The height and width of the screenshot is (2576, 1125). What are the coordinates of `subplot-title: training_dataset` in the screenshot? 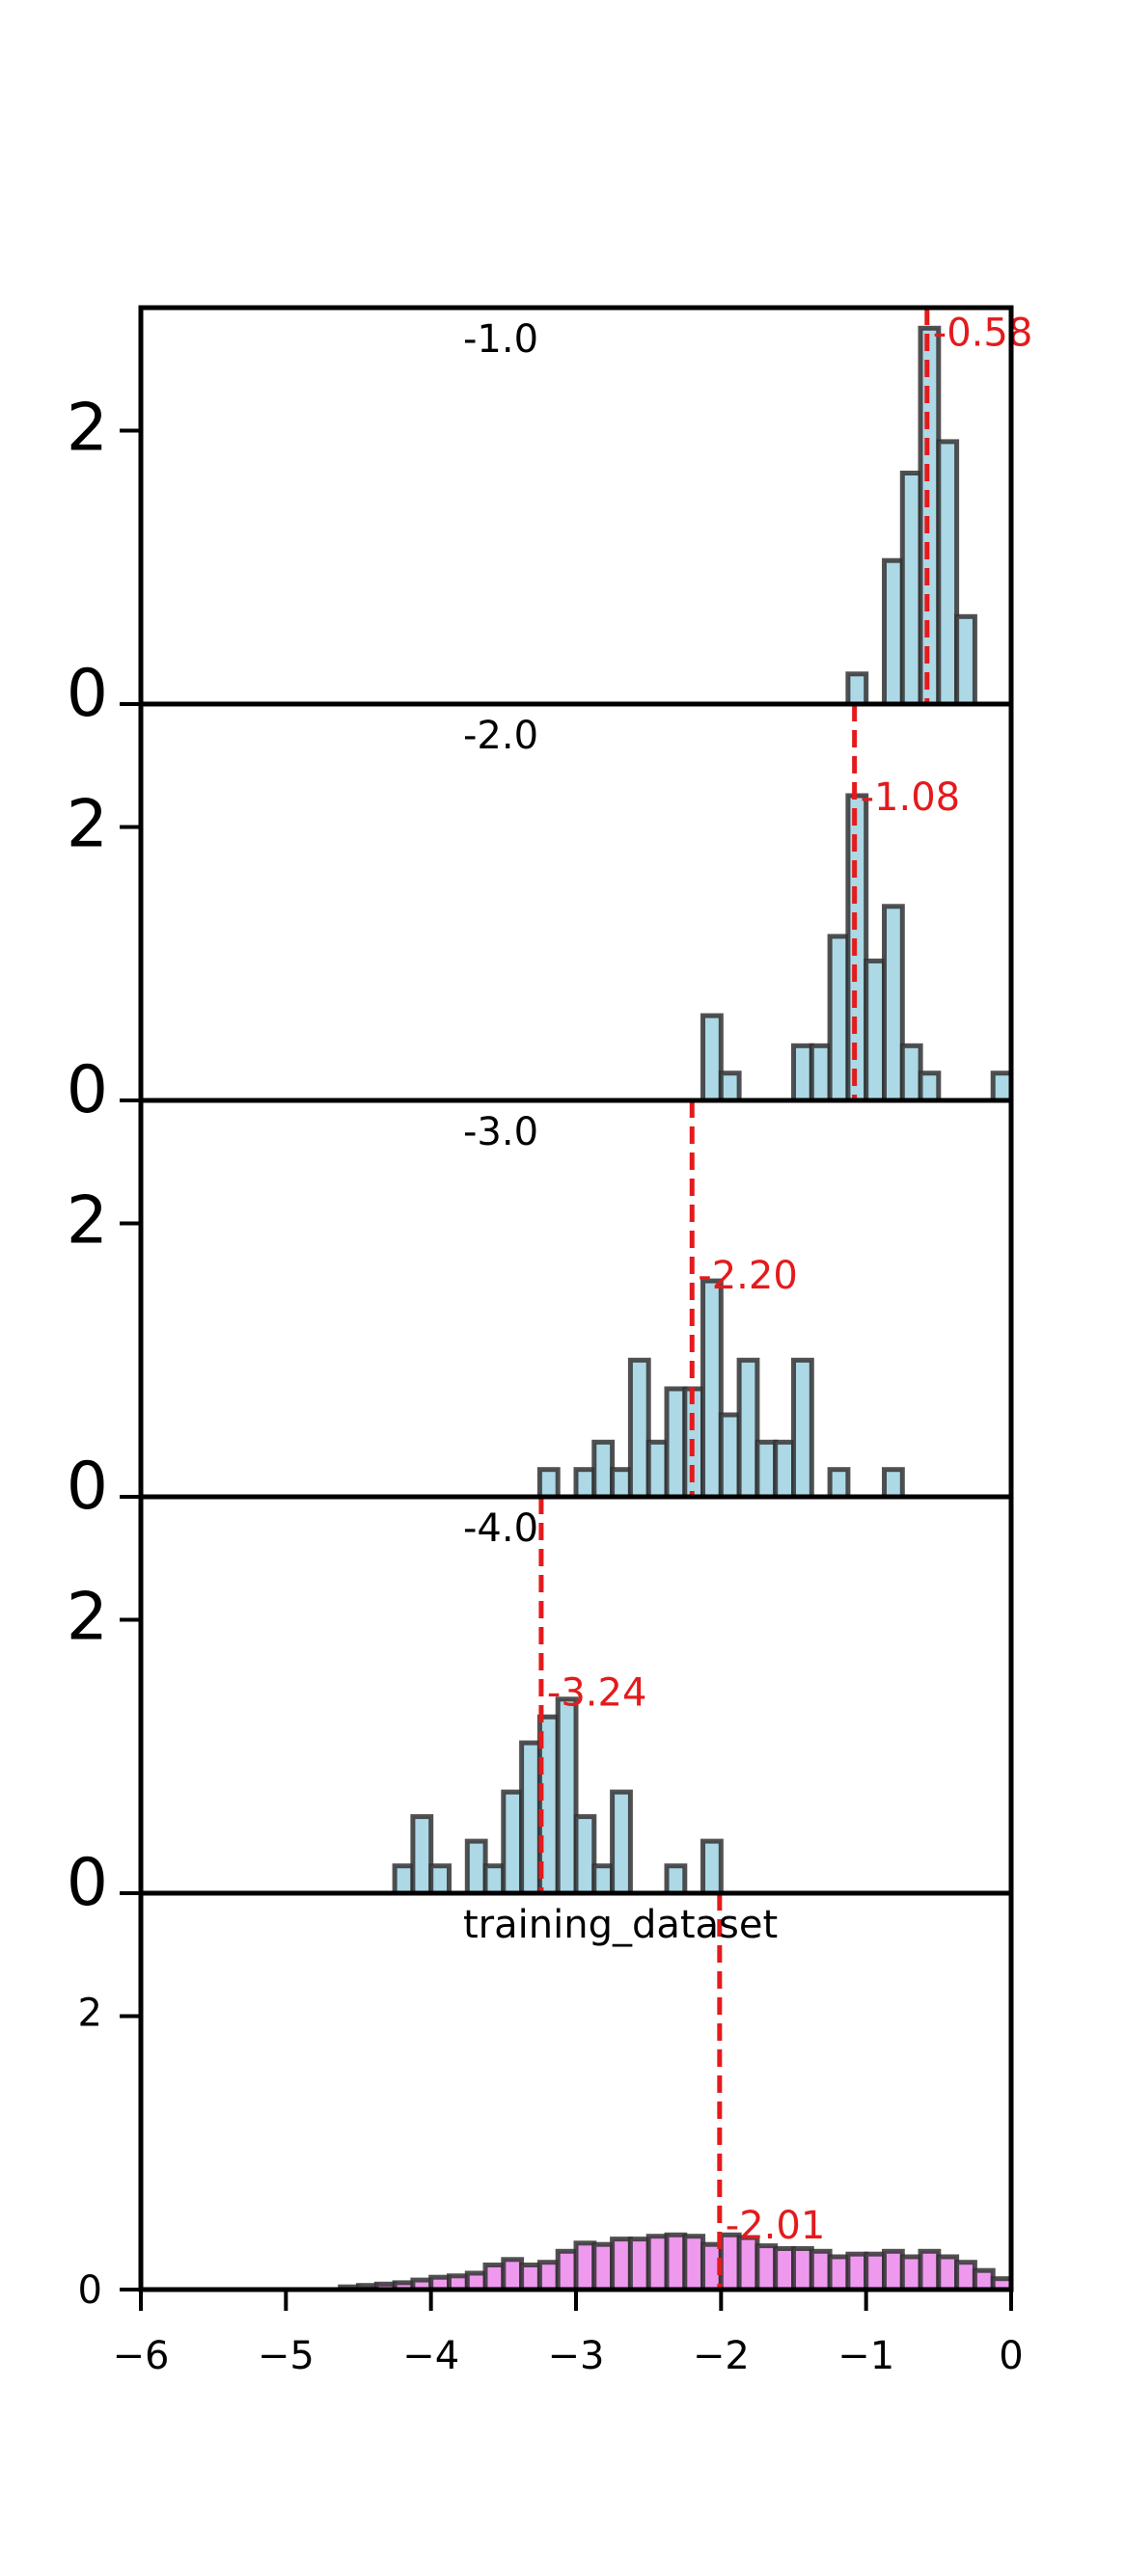 It's located at (621, 1925).